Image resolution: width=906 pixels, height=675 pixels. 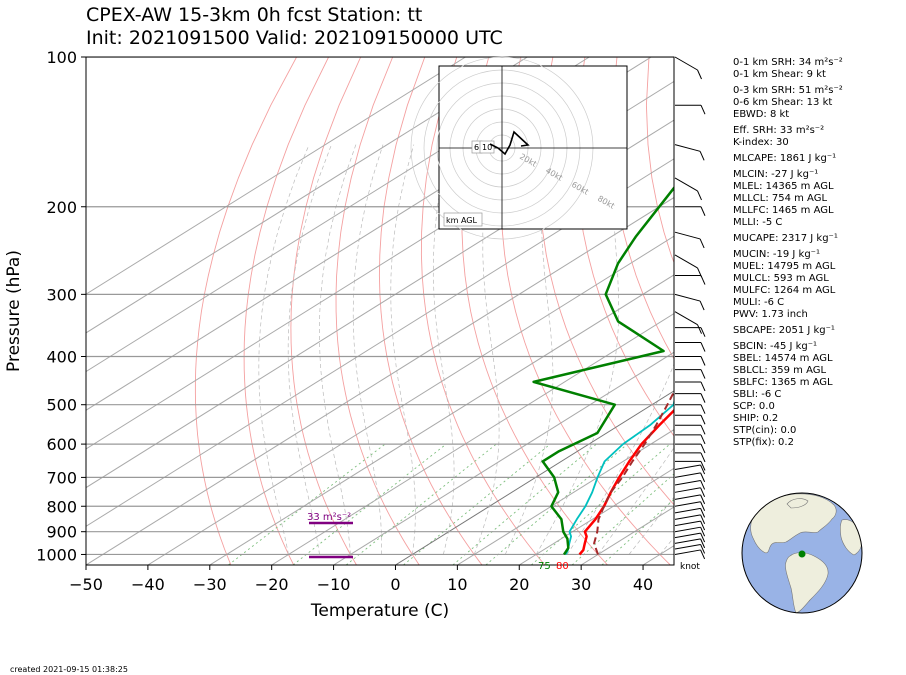 What do you see at coordinates (783, 382) in the screenshot?
I see `parameter-item: SBLFC: 1365 m AGL` at bounding box center [783, 382].